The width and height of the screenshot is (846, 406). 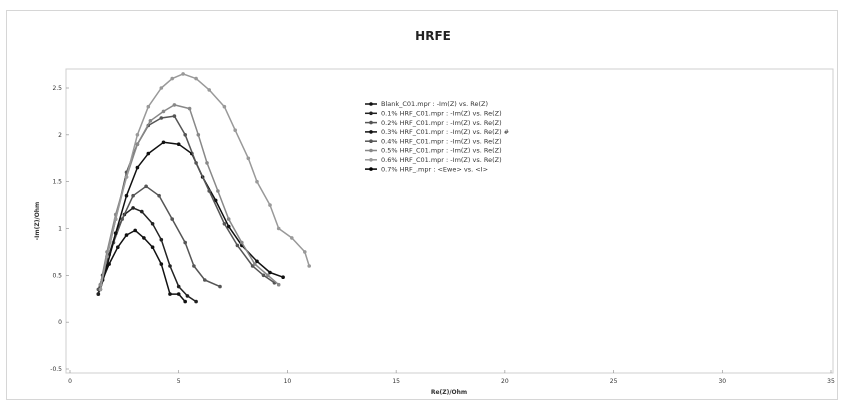 I want to click on x-axis-label: Re(Z)/Ohm, so click(x=449, y=392).